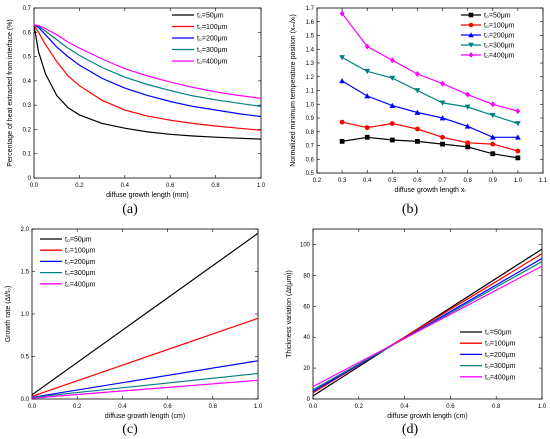 The height and width of the screenshot is (439, 550). What do you see at coordinates (25, 400) in the screenshot?
I see `y-tick-label: 0.0` at bounding box center [25, 400].